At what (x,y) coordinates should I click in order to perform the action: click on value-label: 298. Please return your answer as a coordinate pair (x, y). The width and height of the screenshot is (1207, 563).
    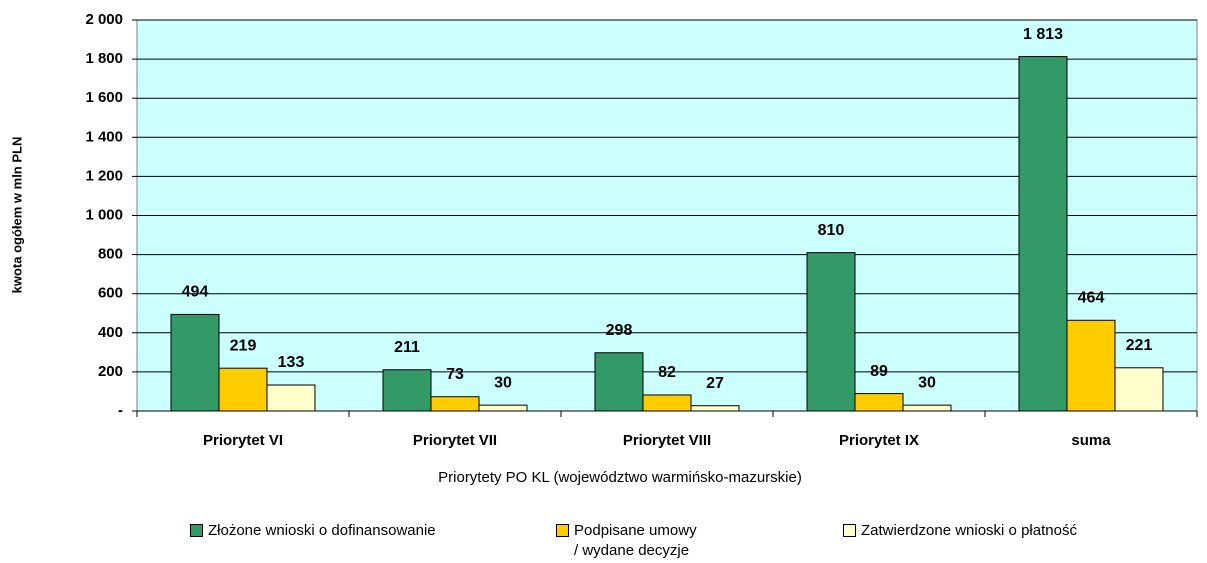
    Looking at the image, I should click on (619, 330).